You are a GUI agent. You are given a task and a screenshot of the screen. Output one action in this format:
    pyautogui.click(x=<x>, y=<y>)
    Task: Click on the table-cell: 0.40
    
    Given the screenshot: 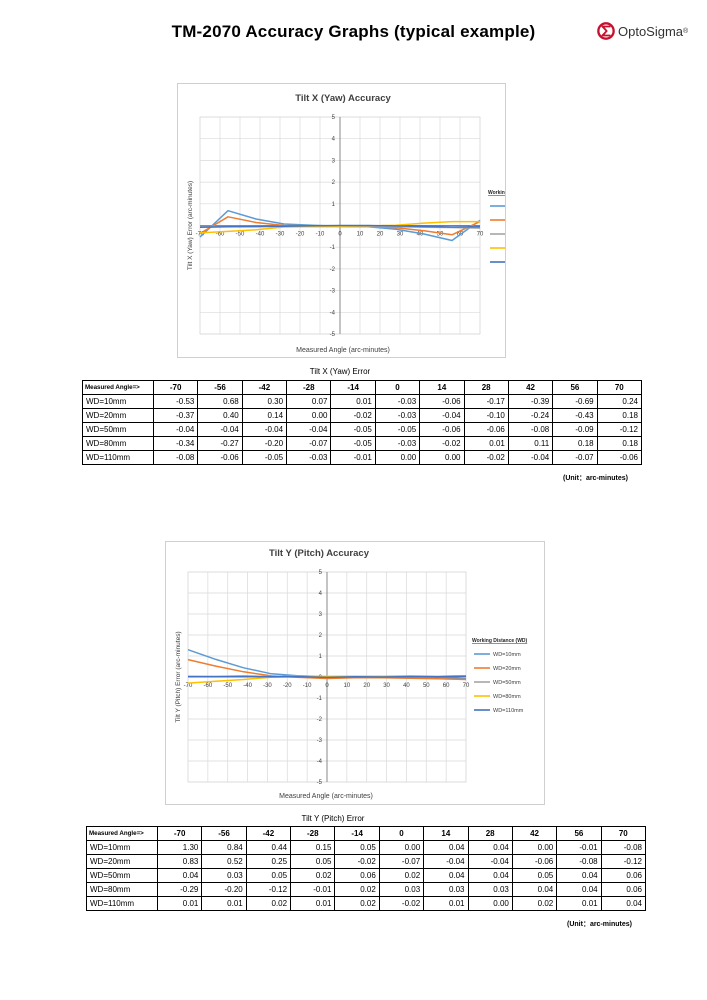 What is the action you would take?
    pyautogui.click(x=220, y=415)
    